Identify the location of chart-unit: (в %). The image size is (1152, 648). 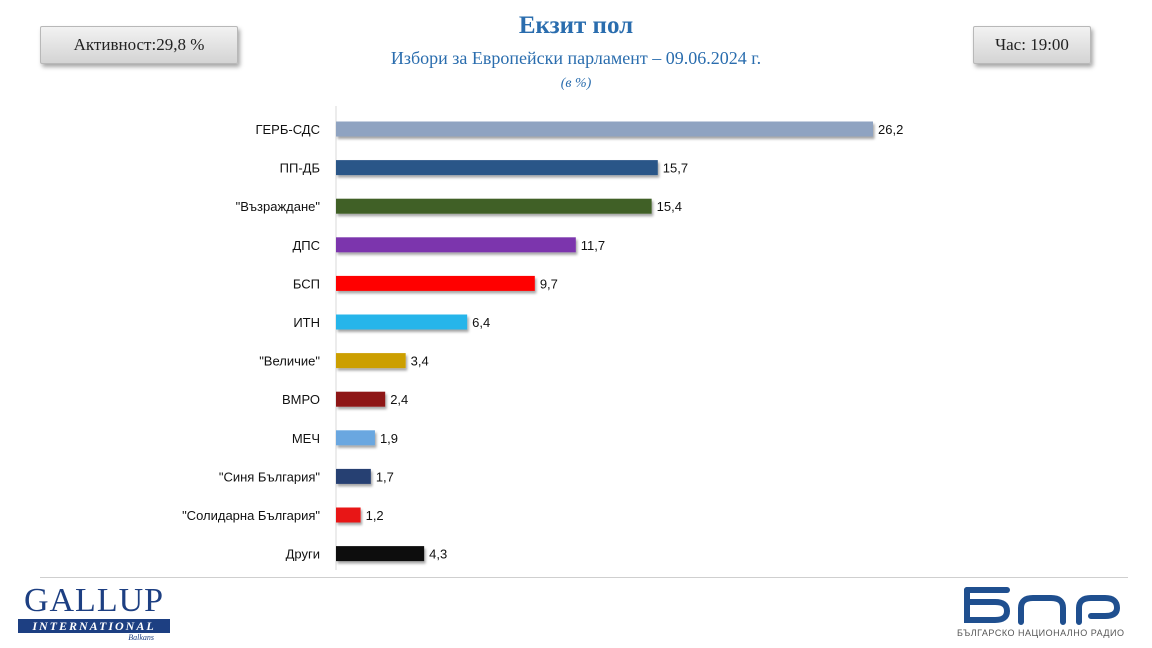
(576, 83).